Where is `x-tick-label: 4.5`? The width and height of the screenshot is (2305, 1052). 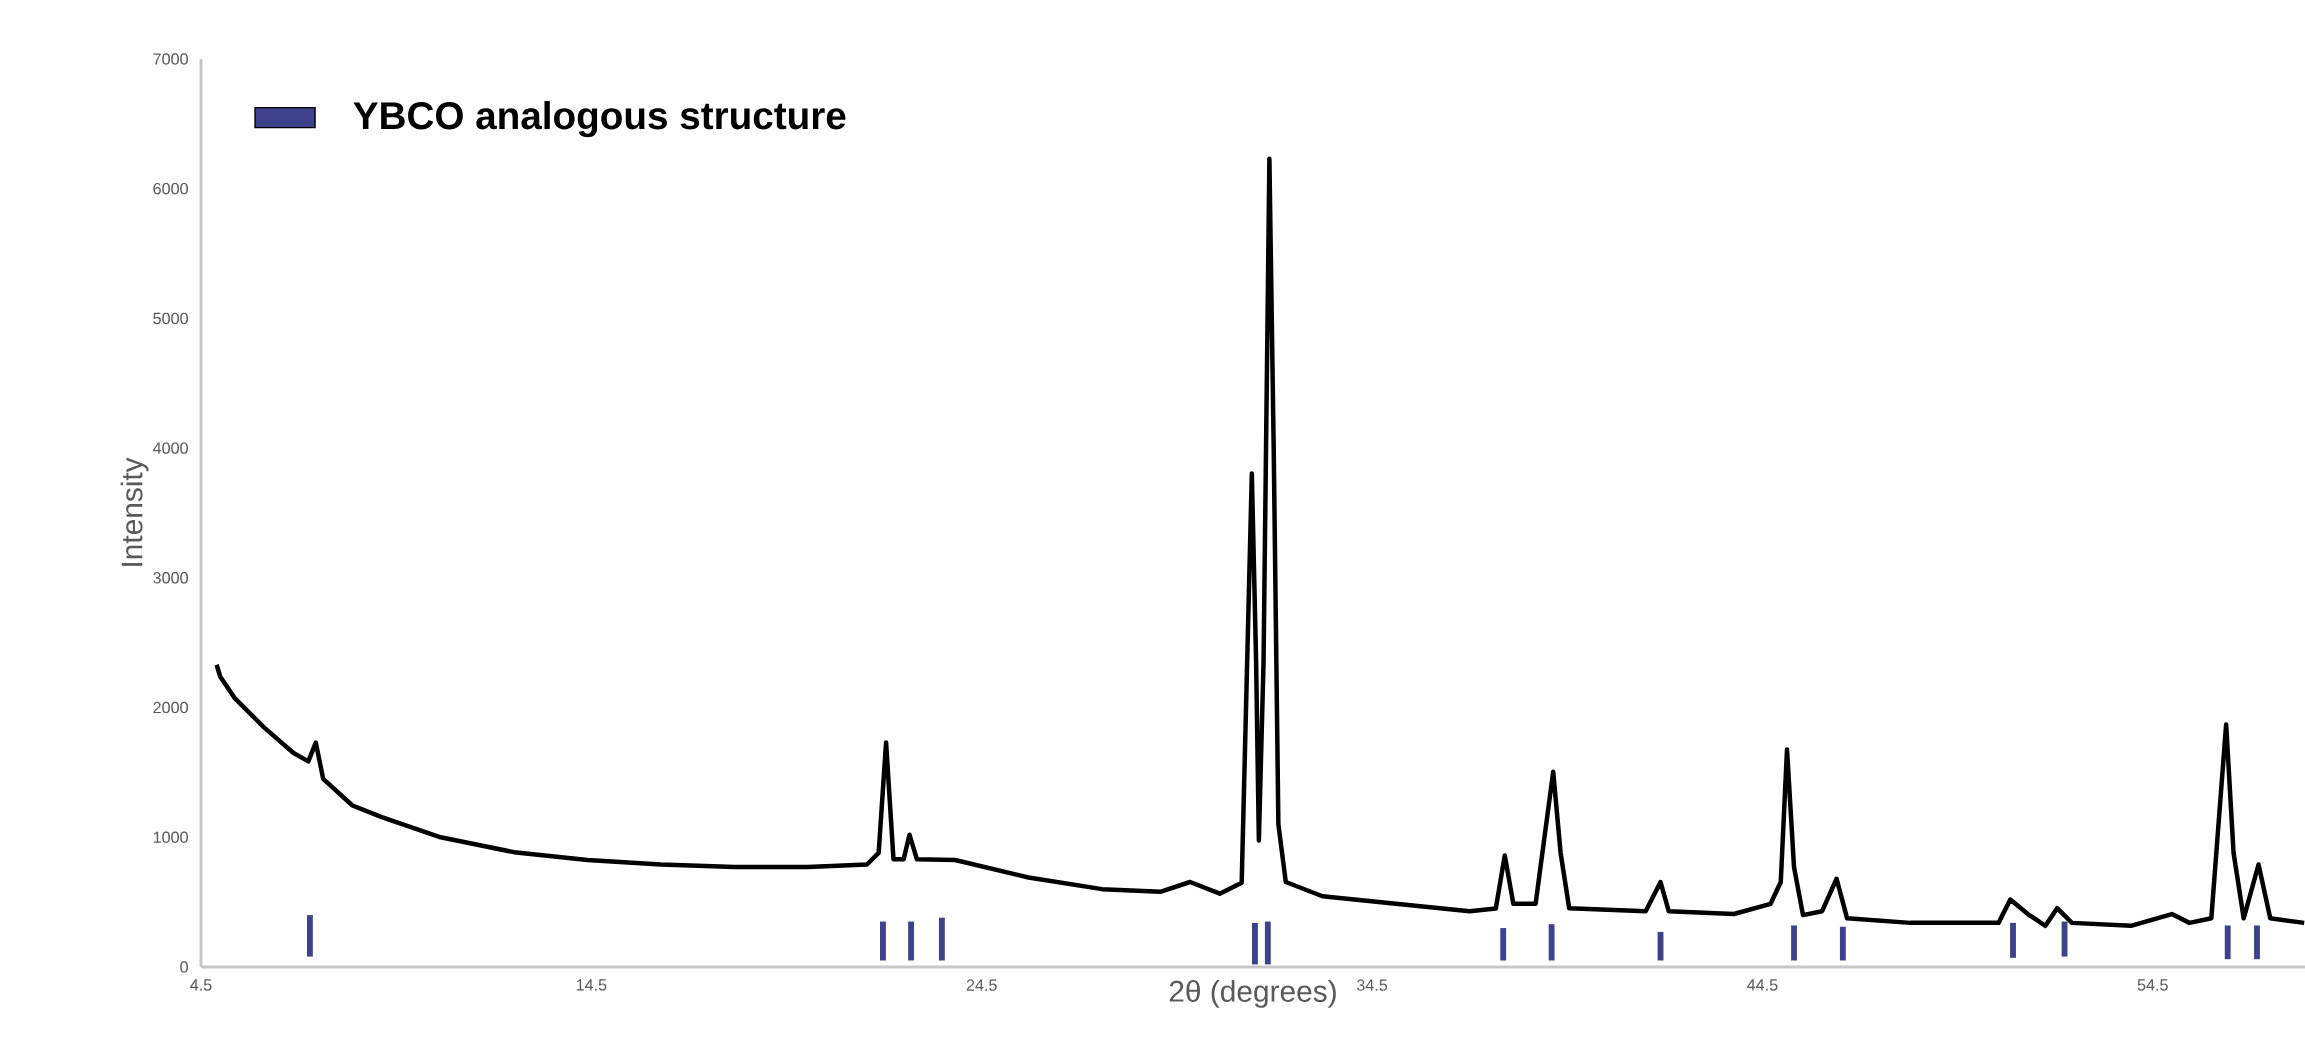 x-tick-label: 4.5 is located at coordinates (201, 985).